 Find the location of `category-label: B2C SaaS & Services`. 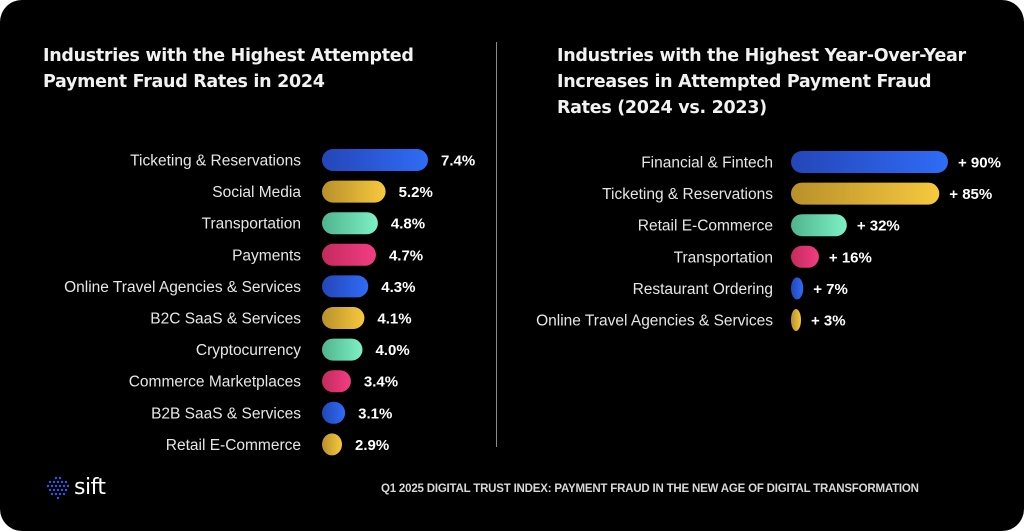

category-label: B2C SaaS & Services is located at coordinates (225, 319).